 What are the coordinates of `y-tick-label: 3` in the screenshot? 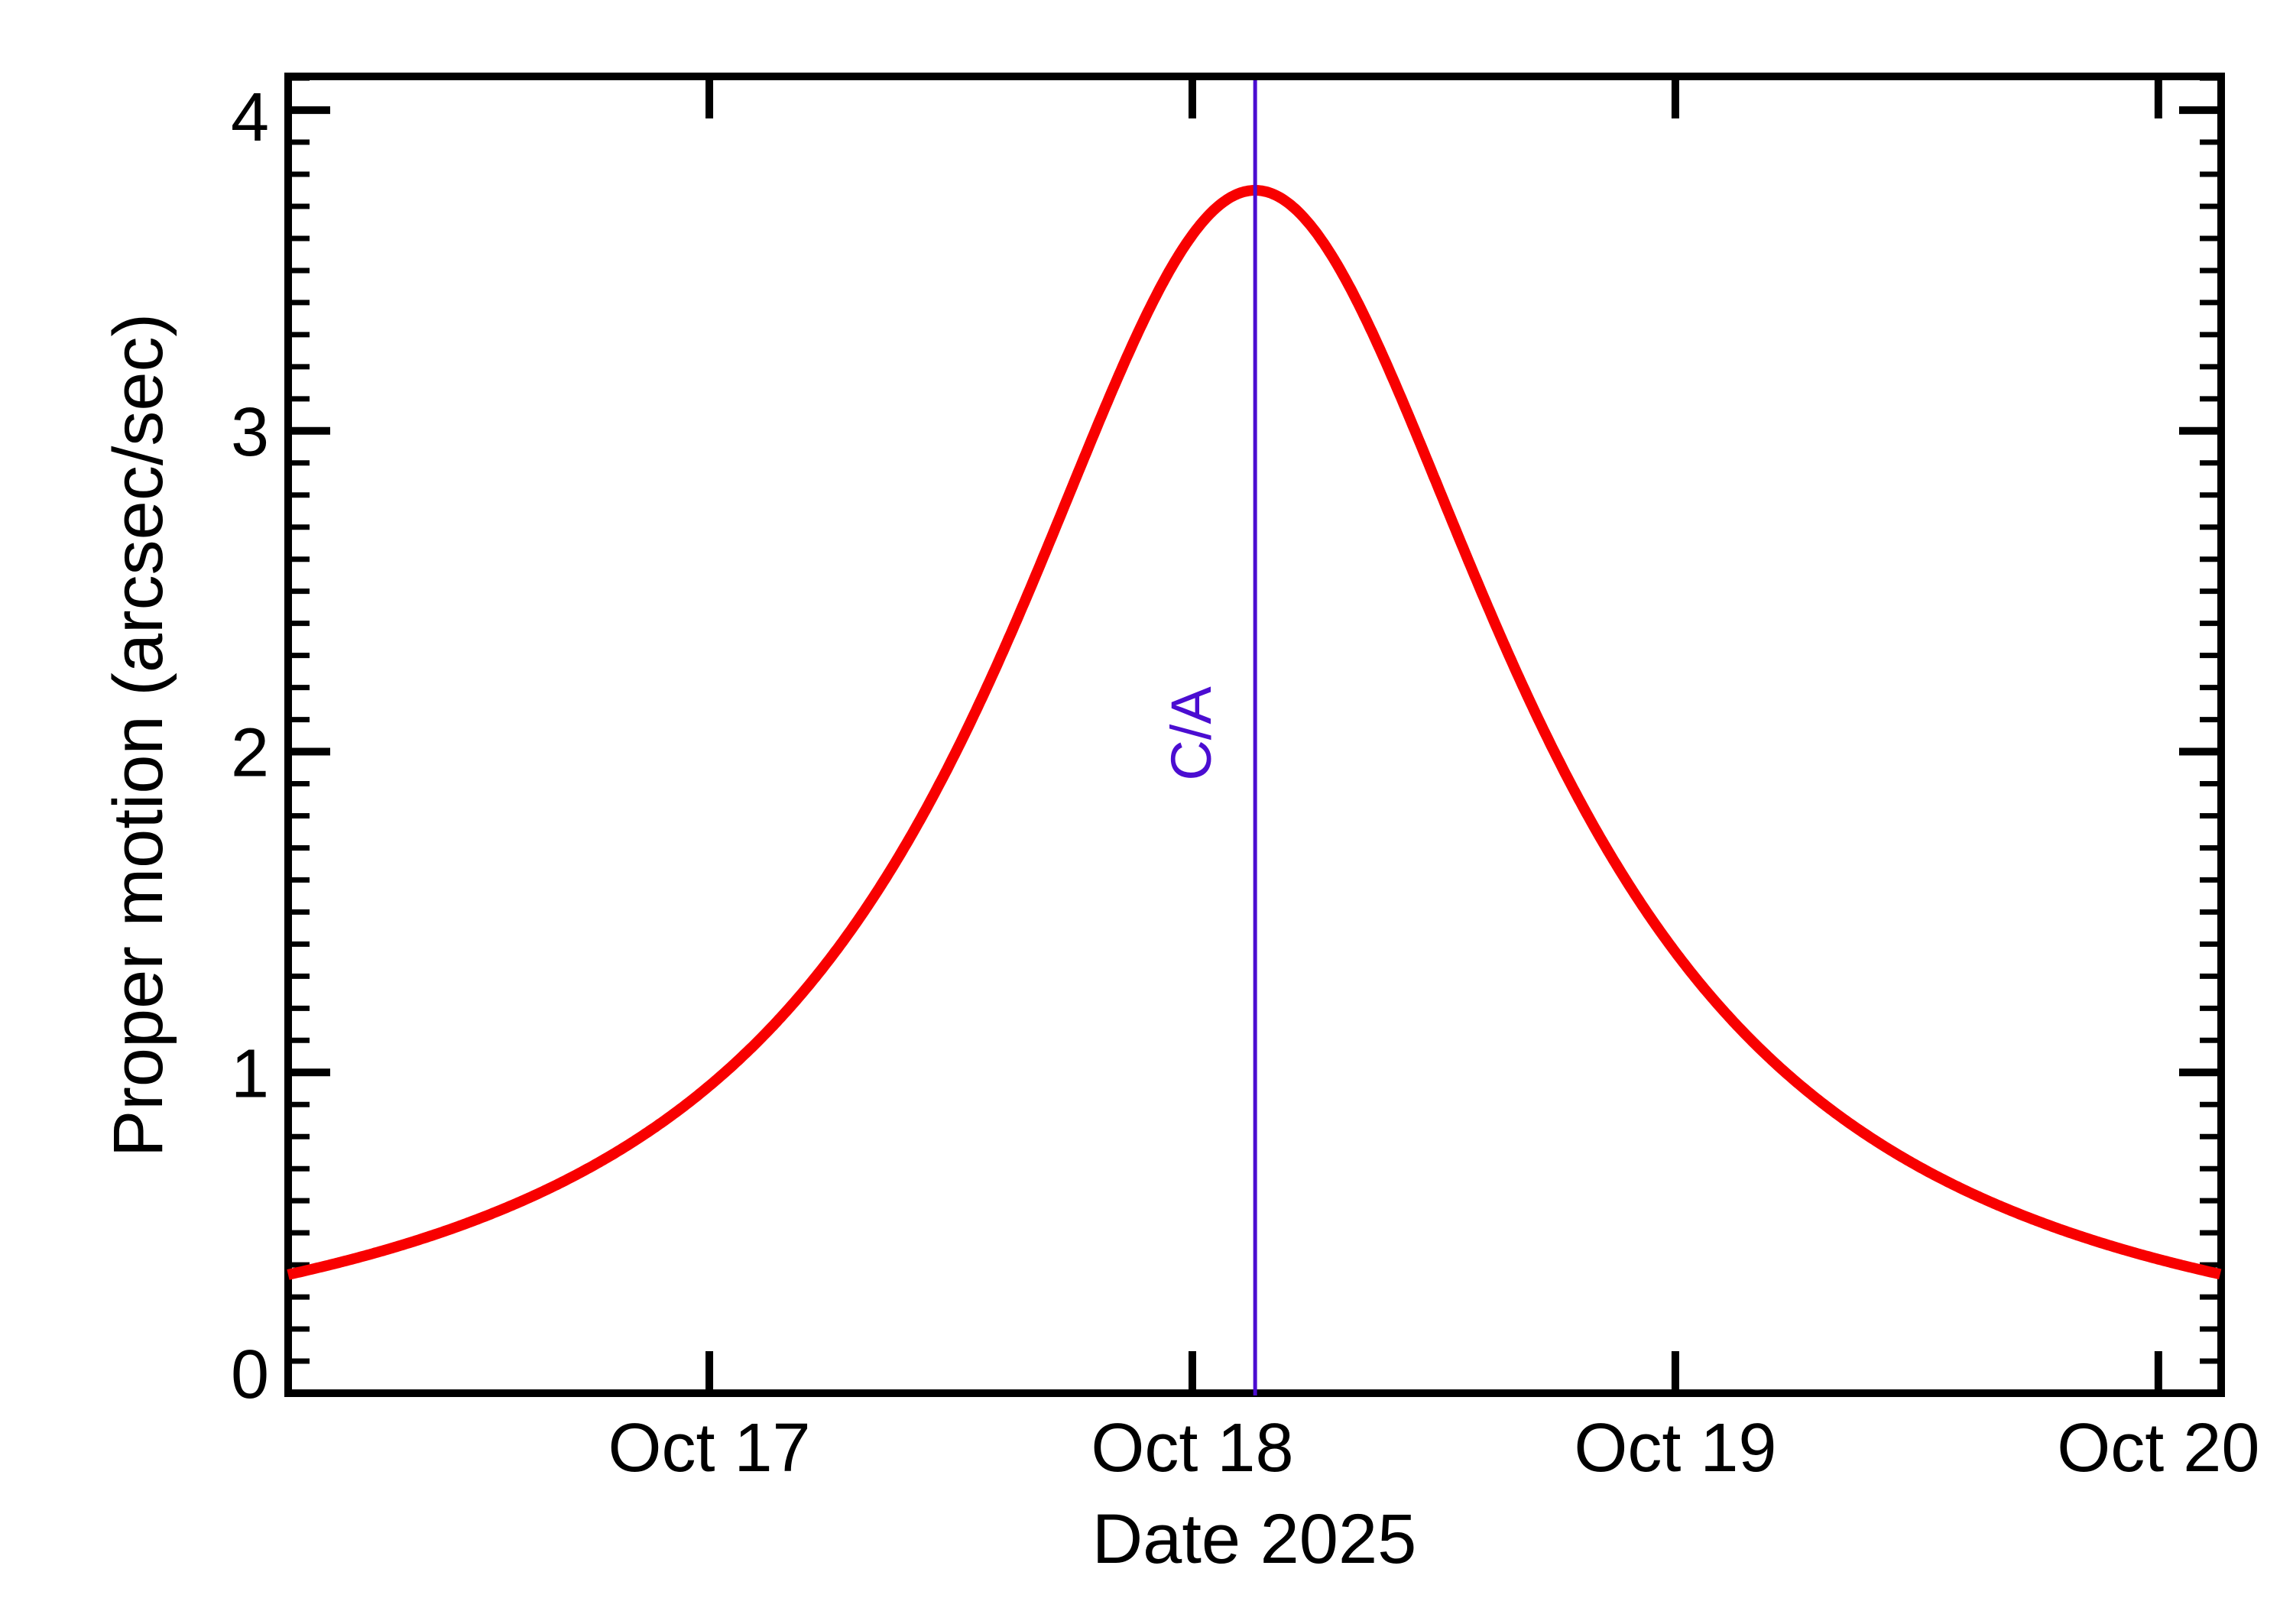 It's located at (250, 432).